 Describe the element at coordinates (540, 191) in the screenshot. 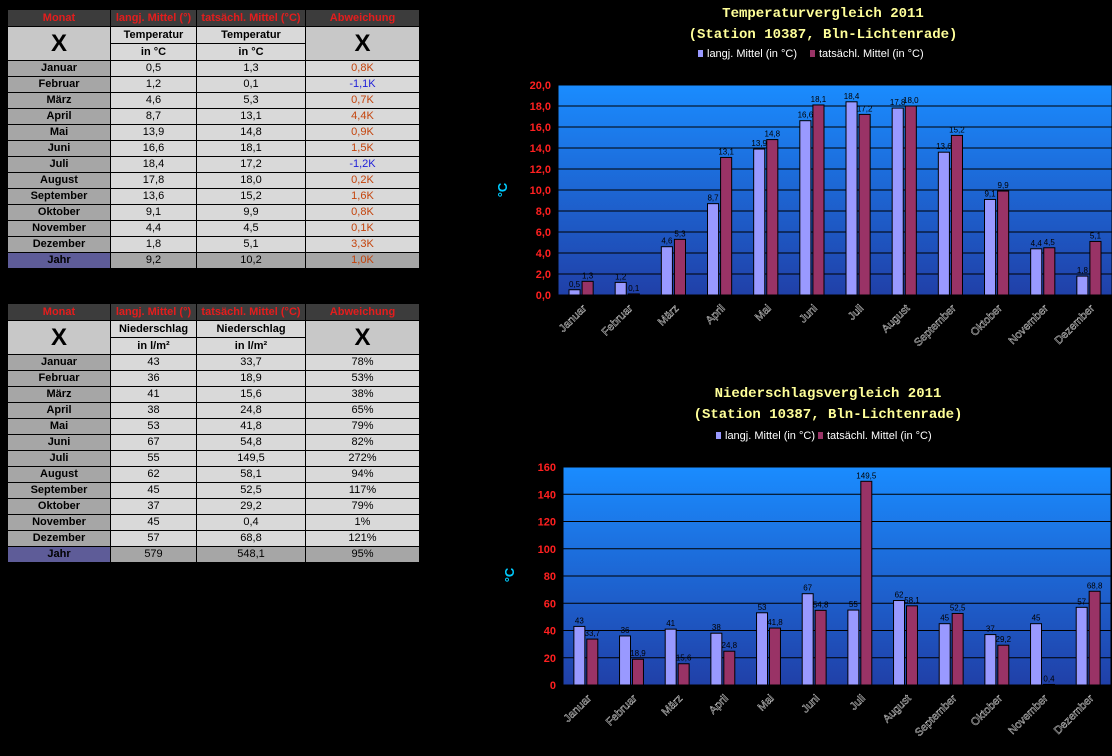

I see `y-tick-label: 10,0` at that location.